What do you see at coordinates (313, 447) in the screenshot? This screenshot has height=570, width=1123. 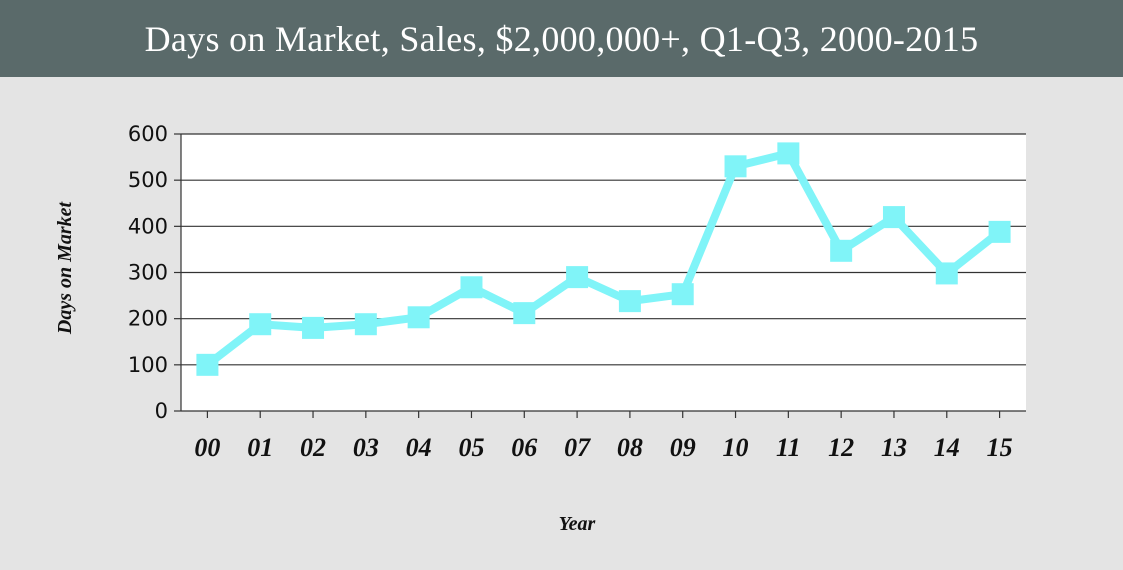 I see `x-tick-label: 02` at bounding box center [313, 447].